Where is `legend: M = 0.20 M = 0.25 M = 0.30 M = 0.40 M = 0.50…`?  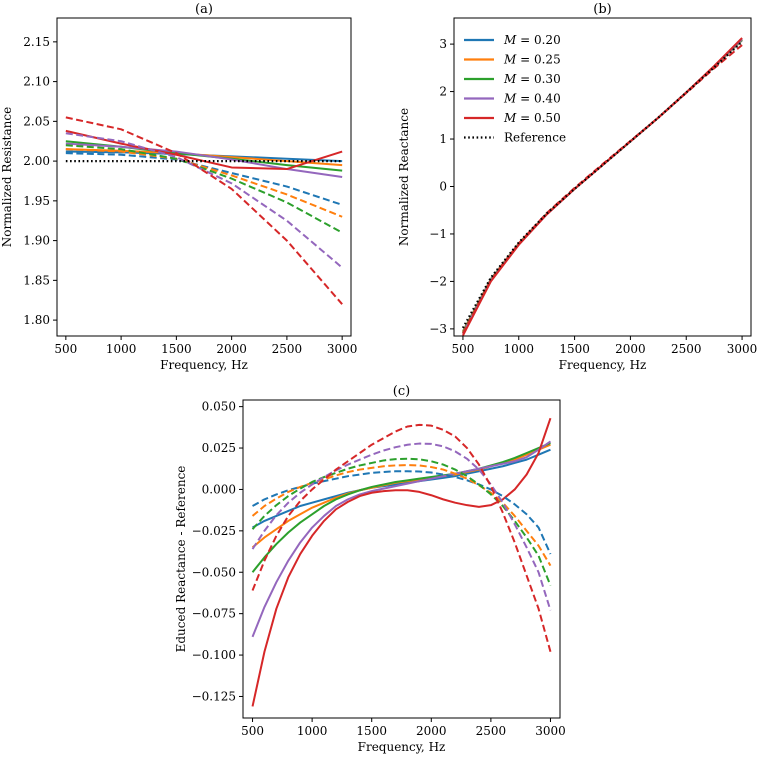
legend: M = 0.20 M = 0.25 M = 0.30 M = 0.40 M = 0.50… is located at coordinates (515, 89).